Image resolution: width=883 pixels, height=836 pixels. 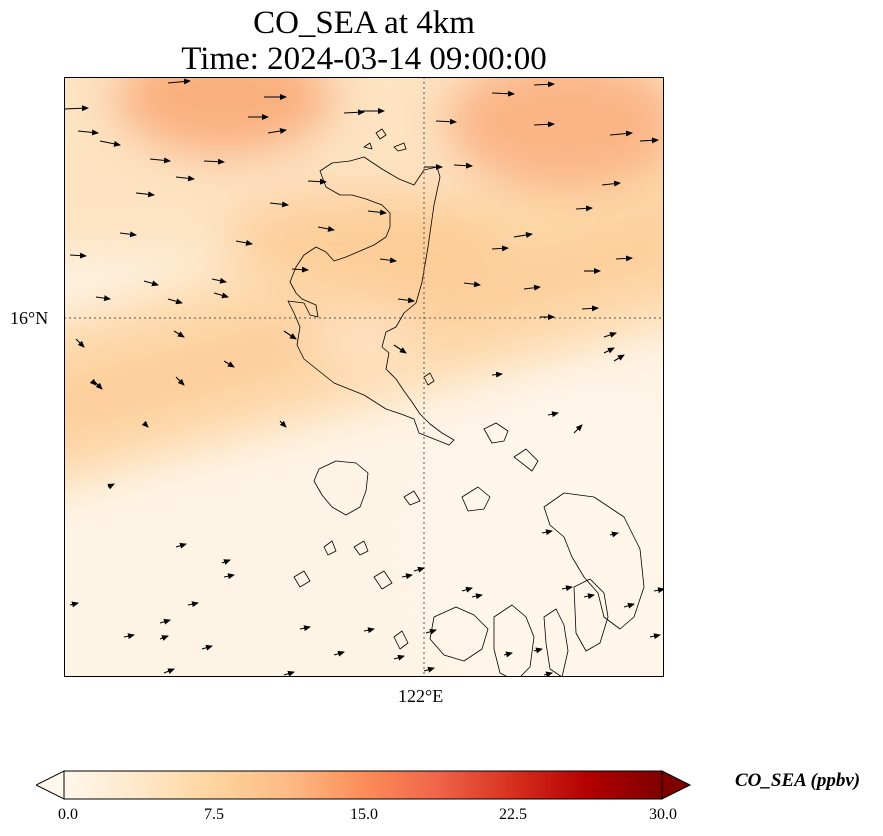 I want to click on panay-coastline, so click(x=459, y=634).